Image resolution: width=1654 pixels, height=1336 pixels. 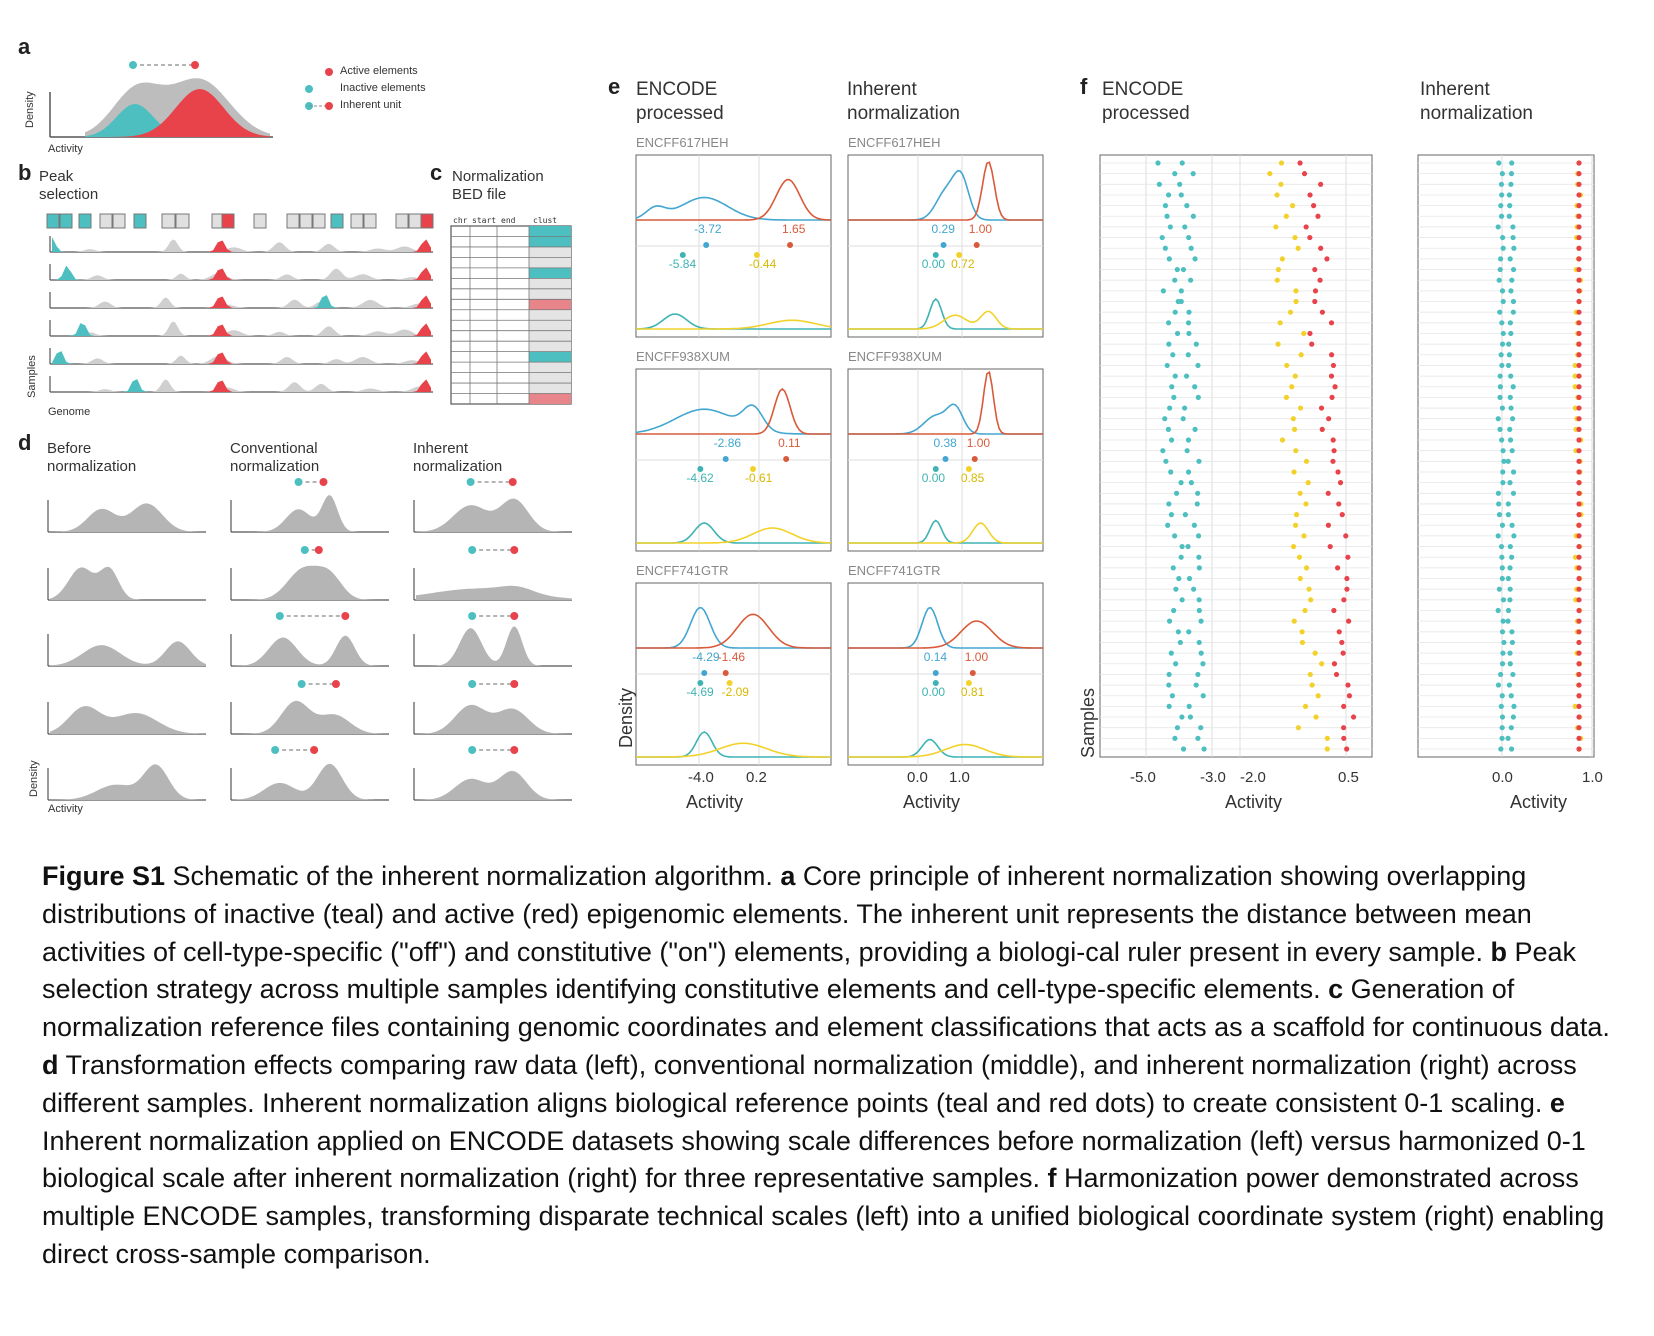 I want to click on f-left-tick-3: -2.0, so click(x=1253, y=777).